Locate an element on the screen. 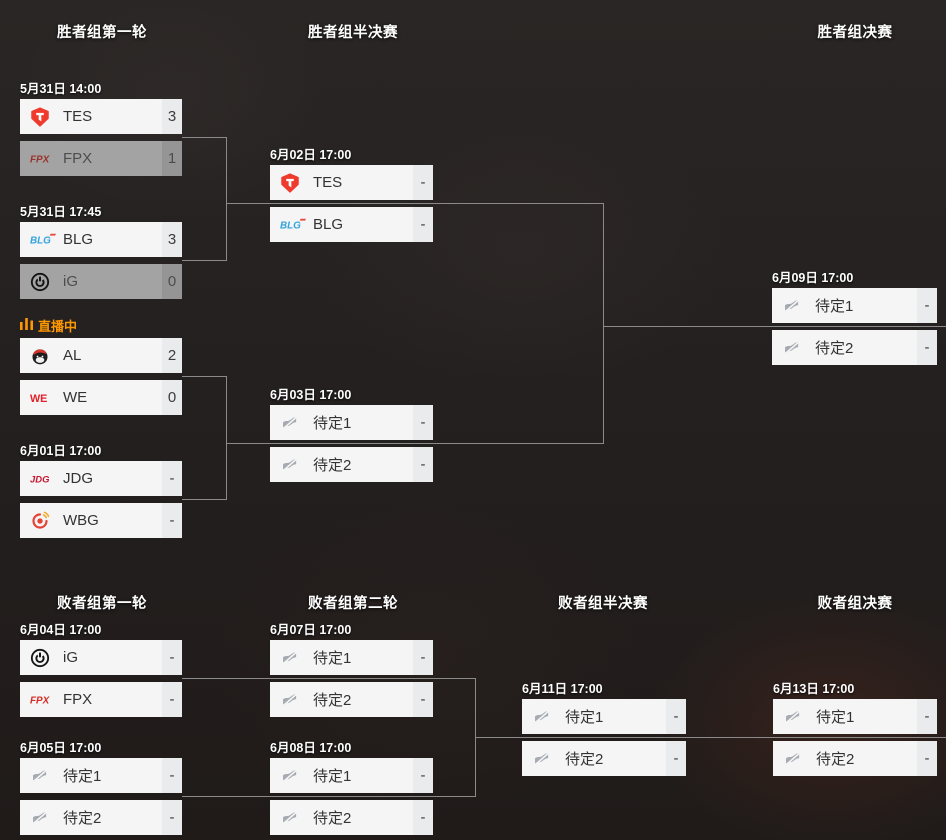 This screenshot has width=946, height=840. match-date: 6月05日 17:00 is located at coordinates (61, 748).